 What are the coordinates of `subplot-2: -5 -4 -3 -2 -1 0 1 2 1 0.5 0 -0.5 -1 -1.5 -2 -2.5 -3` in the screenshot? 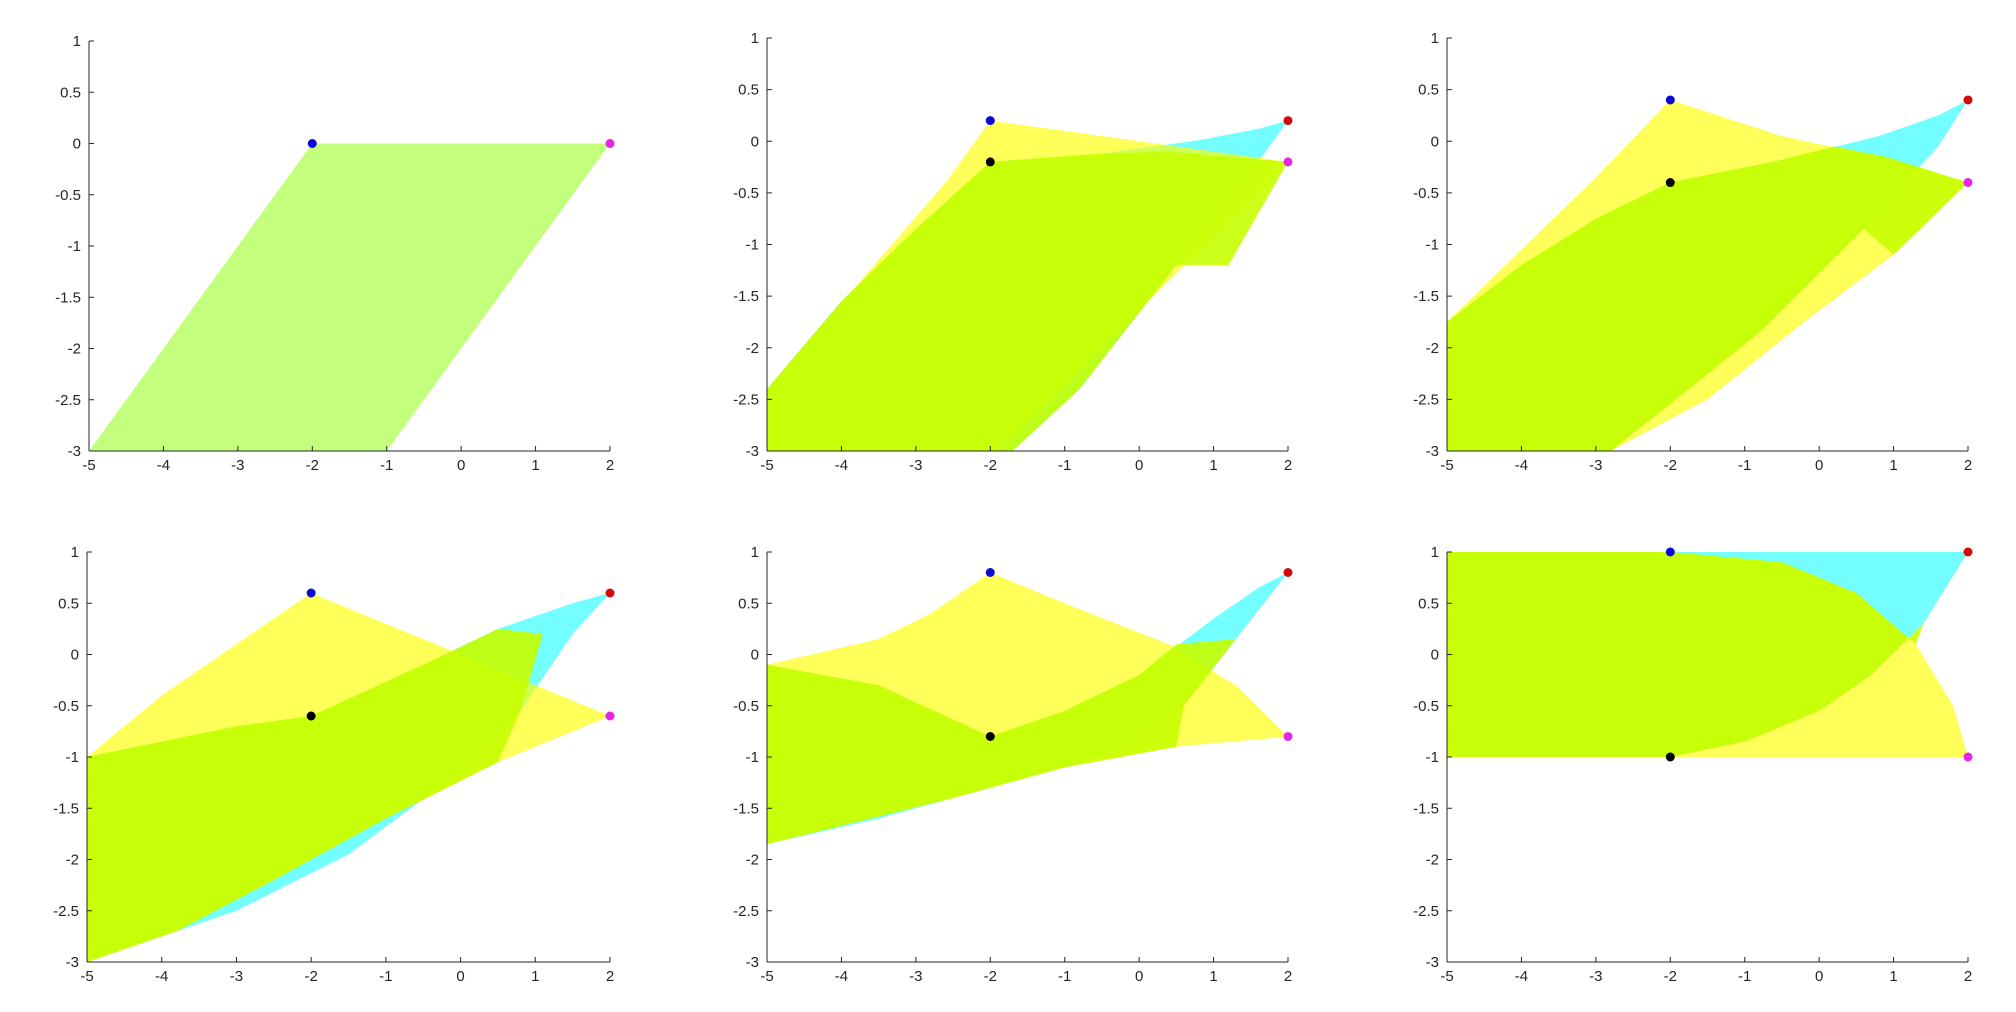 It's located at (1013, 252).